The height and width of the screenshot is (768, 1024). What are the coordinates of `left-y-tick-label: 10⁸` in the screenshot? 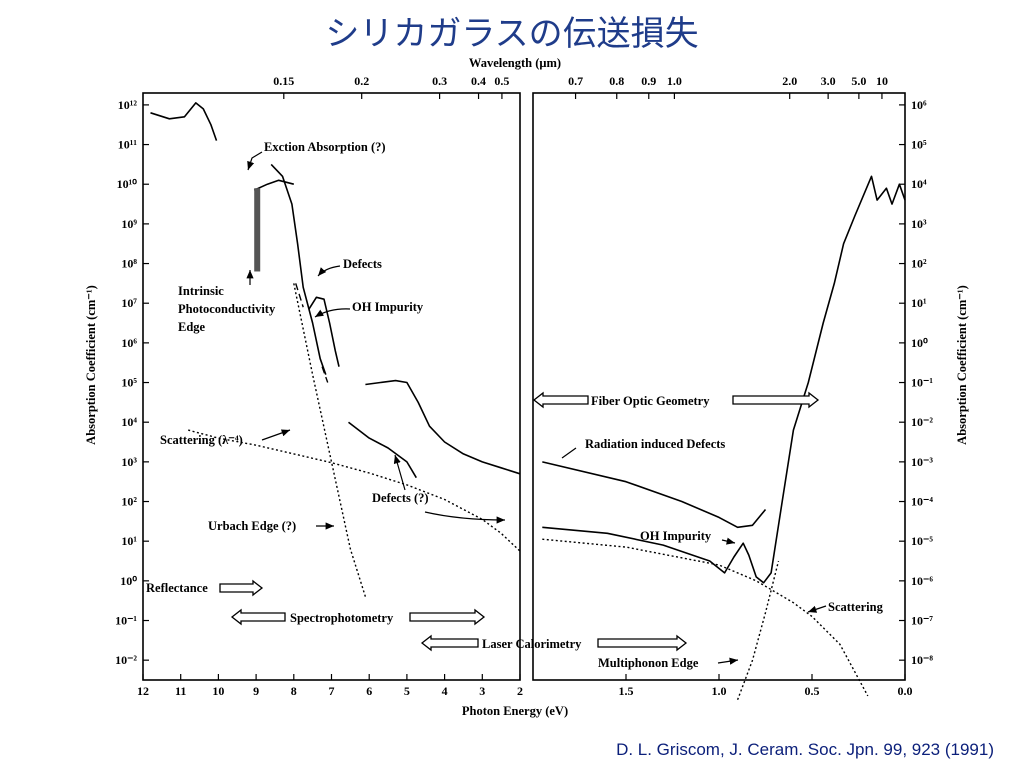 It's located at (129, 264).